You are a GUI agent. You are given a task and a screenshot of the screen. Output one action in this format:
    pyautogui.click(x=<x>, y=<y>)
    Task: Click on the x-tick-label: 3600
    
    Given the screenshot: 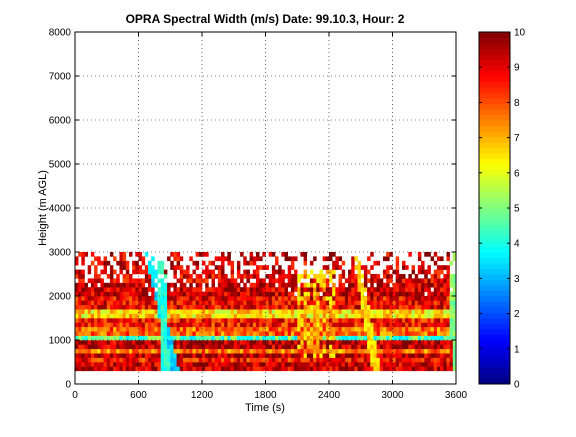 What is the action you would take?
    pyautogui.click(x=456, y=395)
    